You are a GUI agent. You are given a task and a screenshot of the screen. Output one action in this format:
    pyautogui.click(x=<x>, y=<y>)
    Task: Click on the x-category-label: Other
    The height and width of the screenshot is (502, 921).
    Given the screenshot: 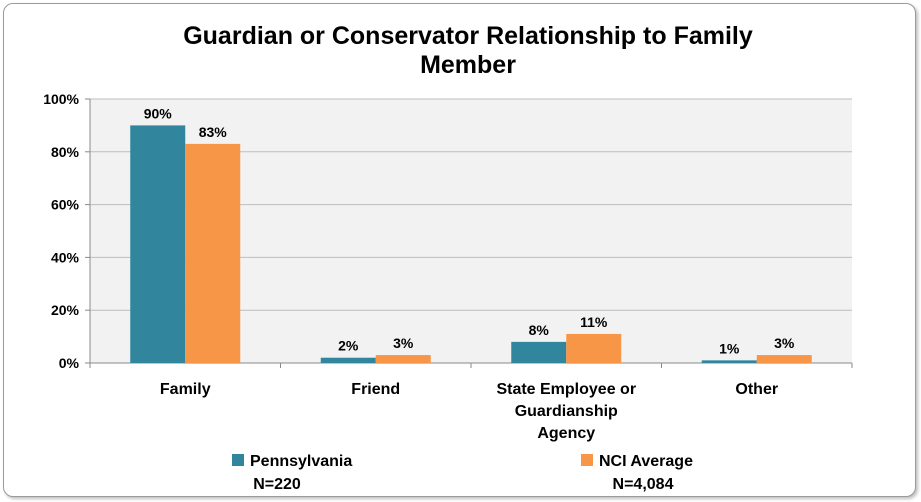 What is the action you would take?
    pyautogui.click(x=756, y=389)
    